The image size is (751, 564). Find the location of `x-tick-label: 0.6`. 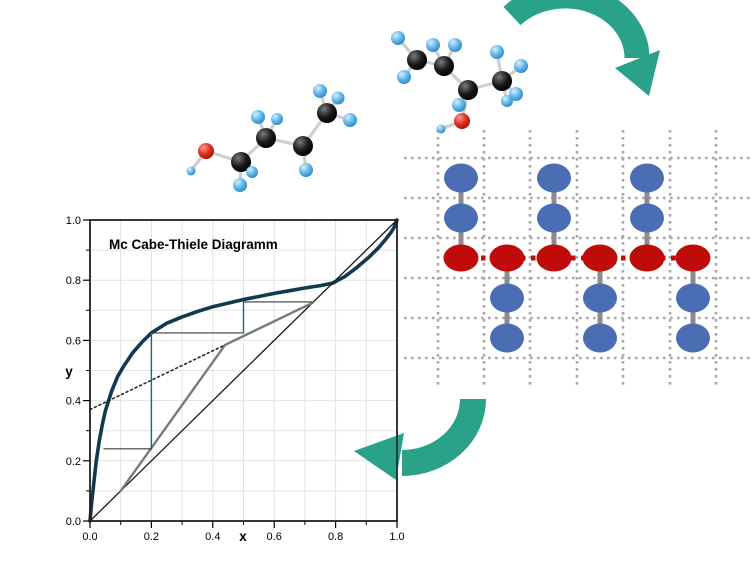

x-tick-label: 0.6 is located at coordinates (274, 537).